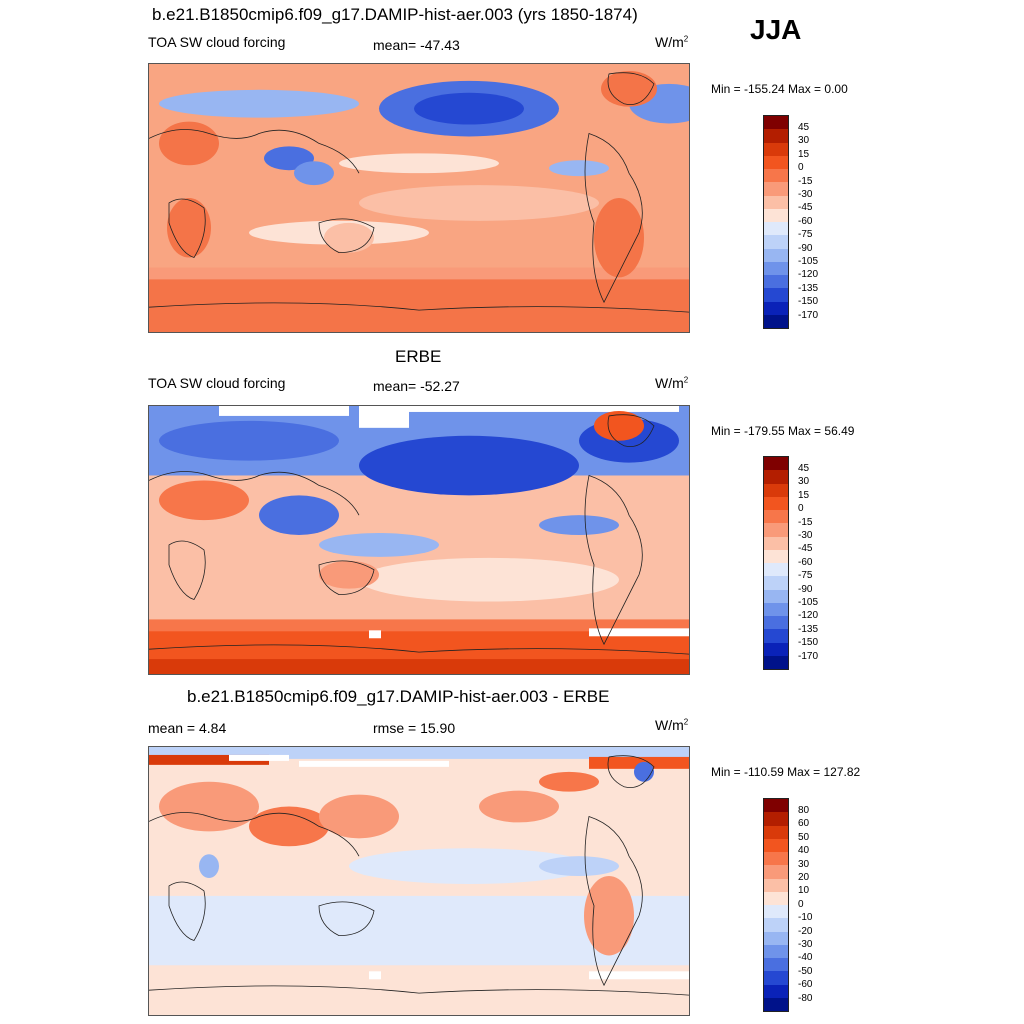  I want to click on panel1-map, so click(419, 198).